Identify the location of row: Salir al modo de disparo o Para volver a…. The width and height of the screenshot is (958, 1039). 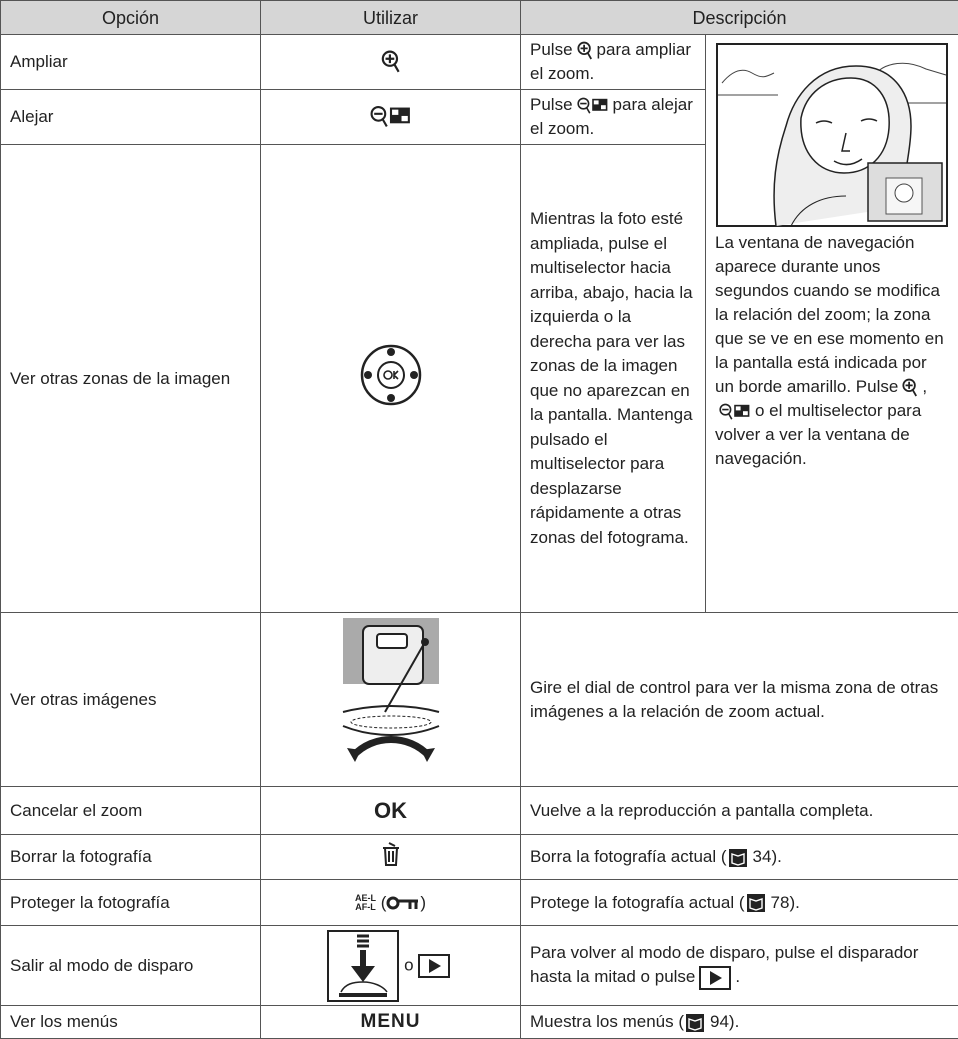
(479, 966).